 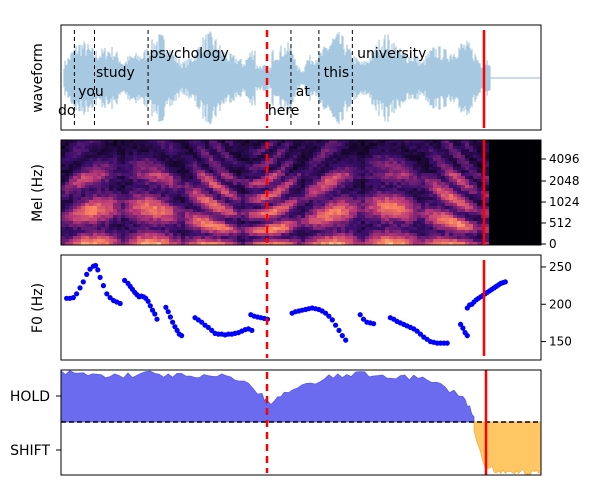 I want to click on vad-yticks: HOLD SHIFT, so click(x=35, y=424).